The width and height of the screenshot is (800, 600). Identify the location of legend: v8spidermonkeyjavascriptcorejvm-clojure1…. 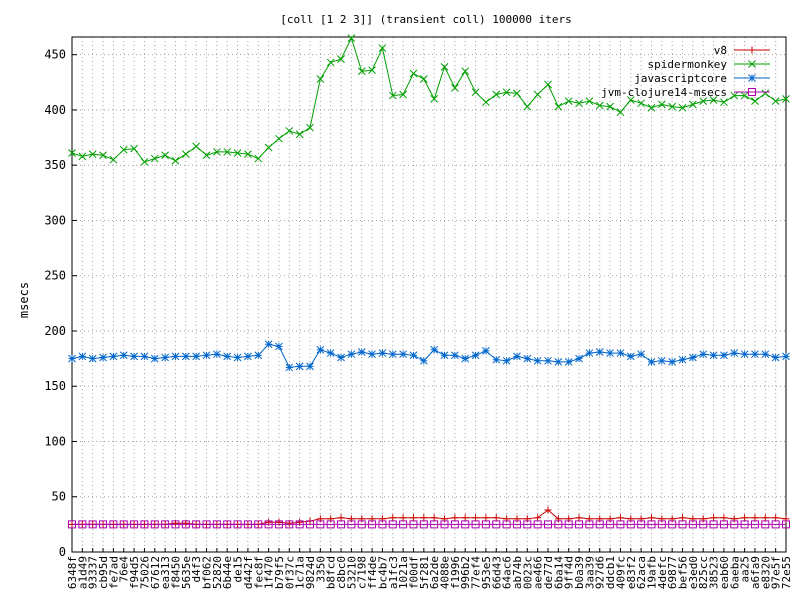
(685, 71).